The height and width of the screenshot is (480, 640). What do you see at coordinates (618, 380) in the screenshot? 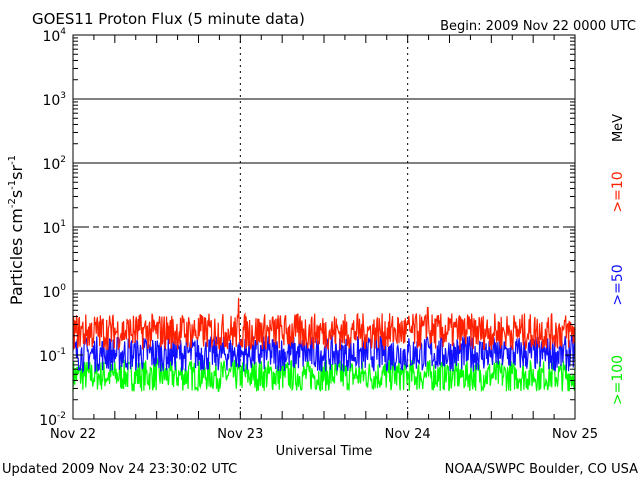
I see `legend-label-ge100: >=100` at bounding box center [618, 380].